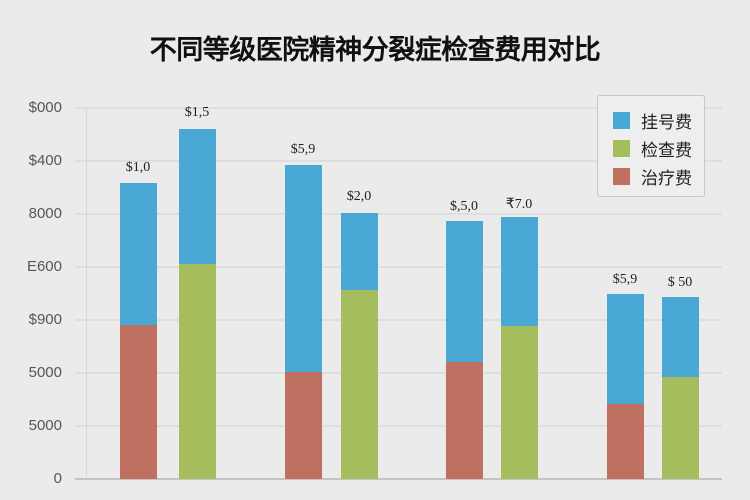  I want to click on bar-group2-a, so click(303, 322).